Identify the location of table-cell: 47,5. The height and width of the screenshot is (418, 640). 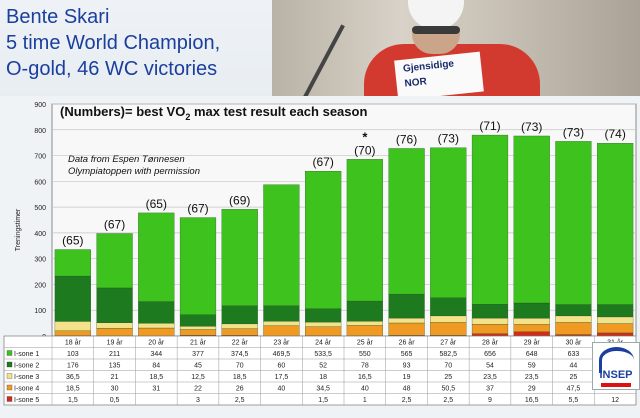
(574, 389).